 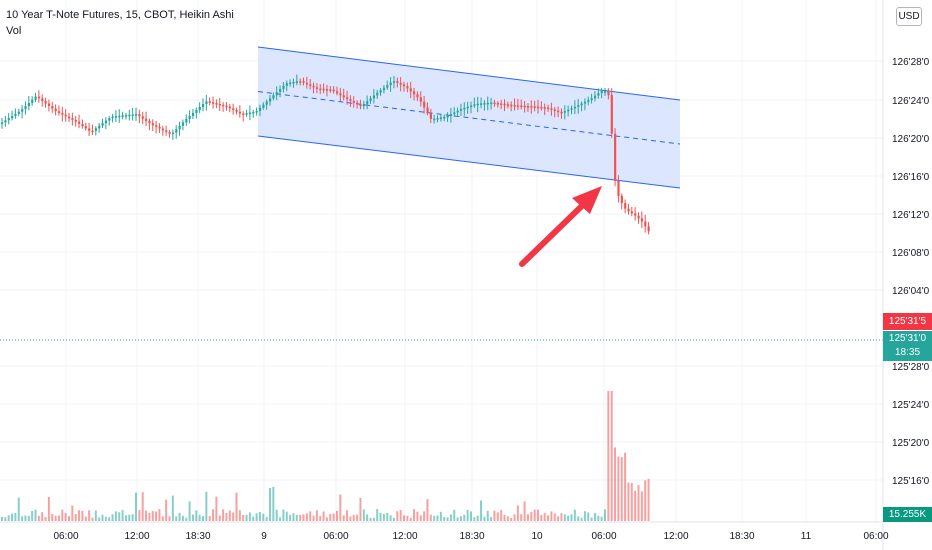 I want to click on bar-countdown: 18:35, so click(x=907, y=352).